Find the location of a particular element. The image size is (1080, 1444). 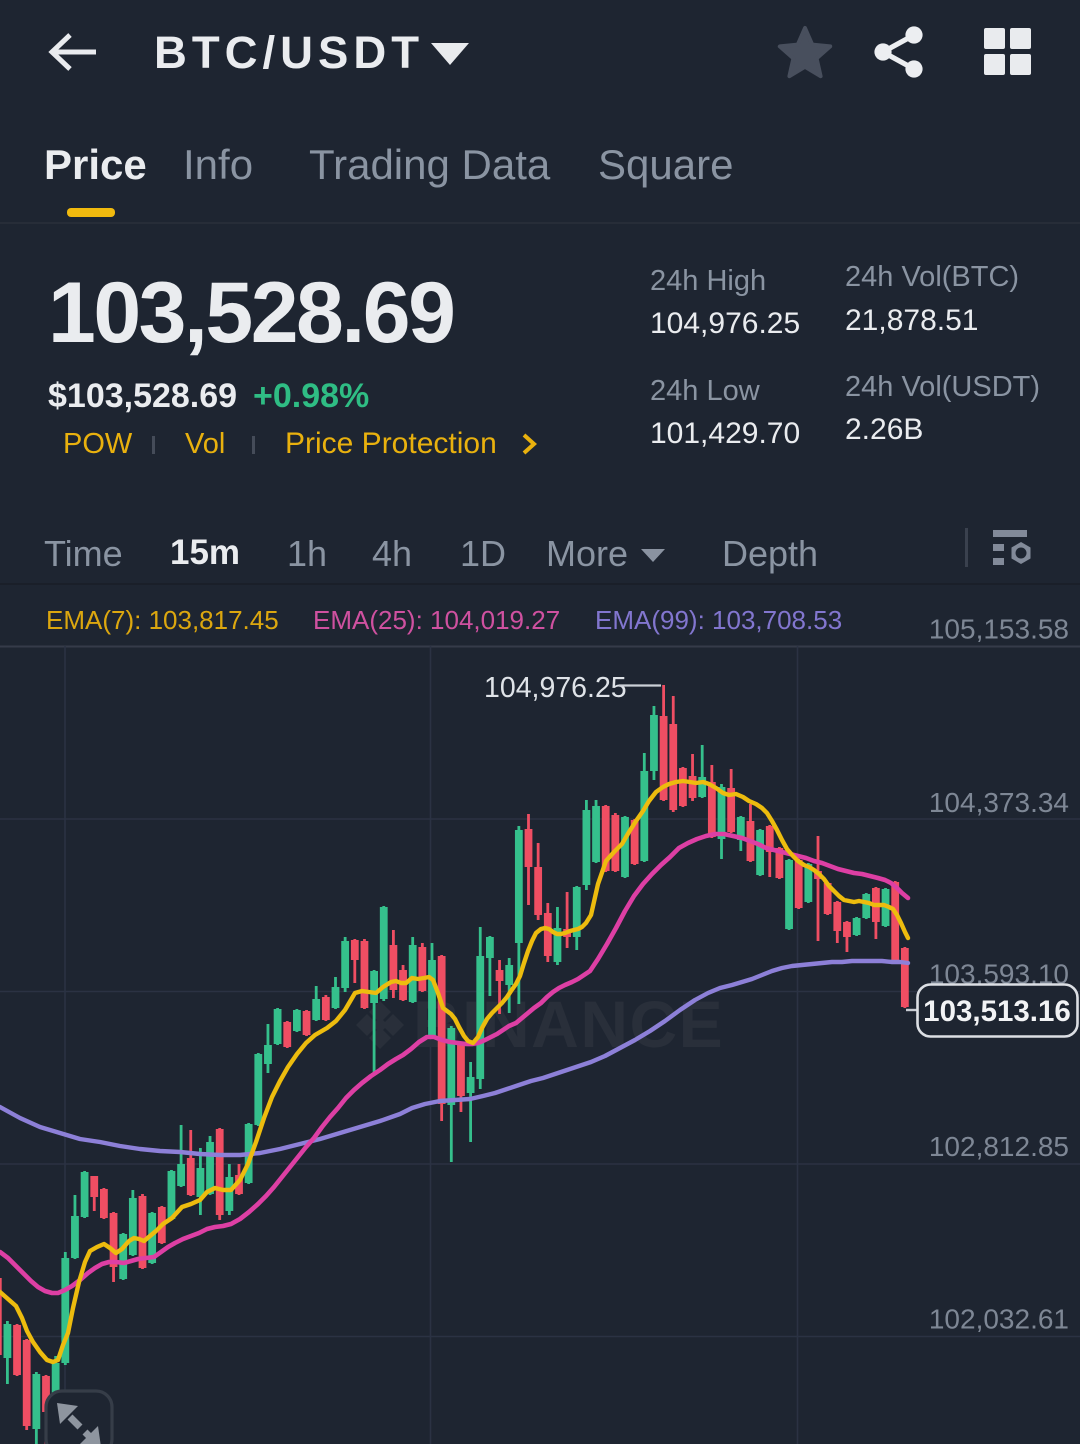

svg-text: 104,373.34 is located at coordinates (999, 802).